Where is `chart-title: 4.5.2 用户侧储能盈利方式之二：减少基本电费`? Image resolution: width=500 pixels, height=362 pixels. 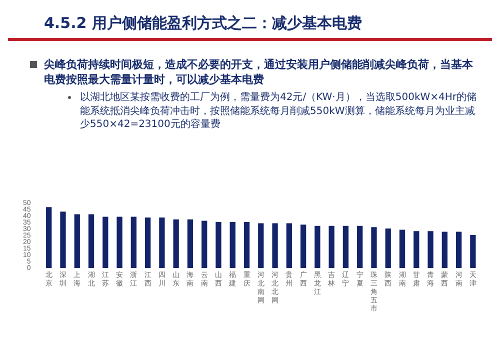 chart-title: 4.5.2 用户侧储能盈利方式之二：减少基本电费 is located at coordinates (203, 23).